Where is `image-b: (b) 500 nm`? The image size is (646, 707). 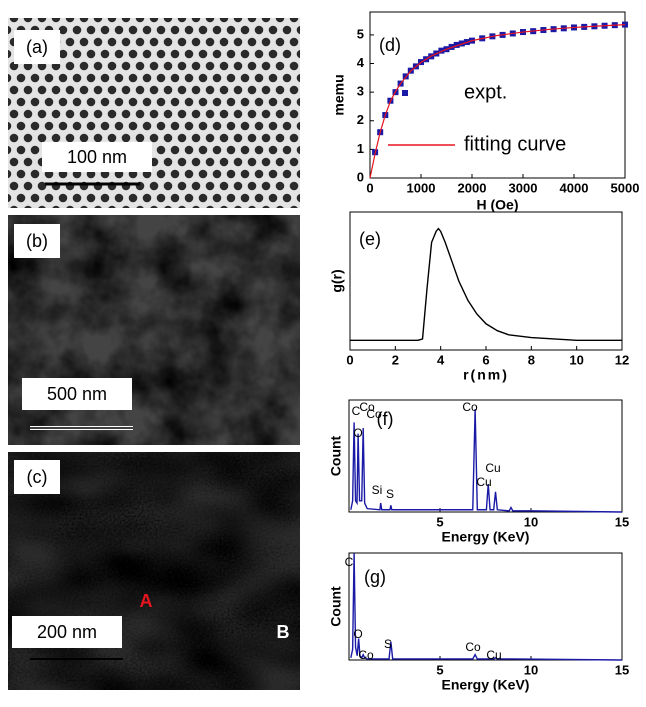
image-b: (b) 500 nm is located at coordinates (154, 330).